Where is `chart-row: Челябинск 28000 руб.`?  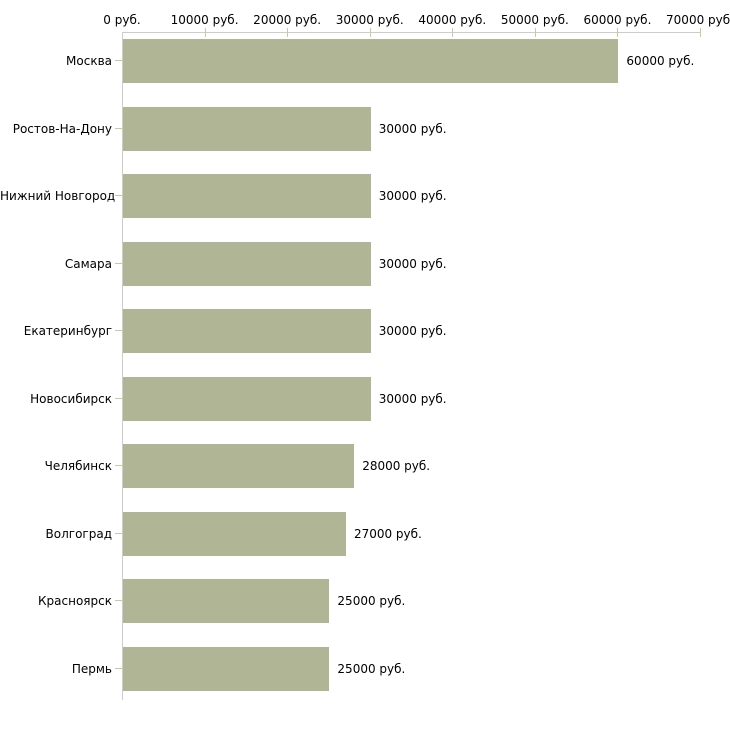 chart-row: Челябинск 28000 руб. is located at coordinates (365, 466).